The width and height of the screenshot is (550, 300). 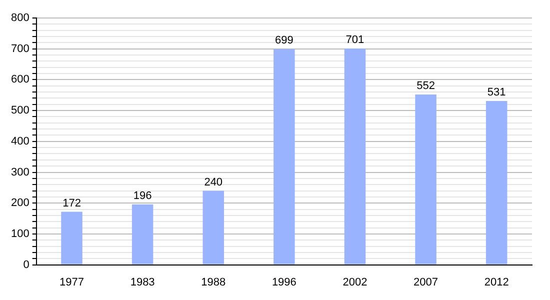 What do you see at coordinates (72, 282) in the screenshot?
I see `x-tick-label: 1977` at bounding box center [72, 282].